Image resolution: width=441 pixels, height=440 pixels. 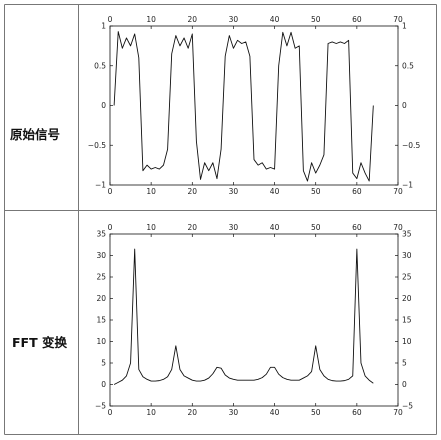 I want to click on y-tick-label-right: 1, so click(x=404, y=26).